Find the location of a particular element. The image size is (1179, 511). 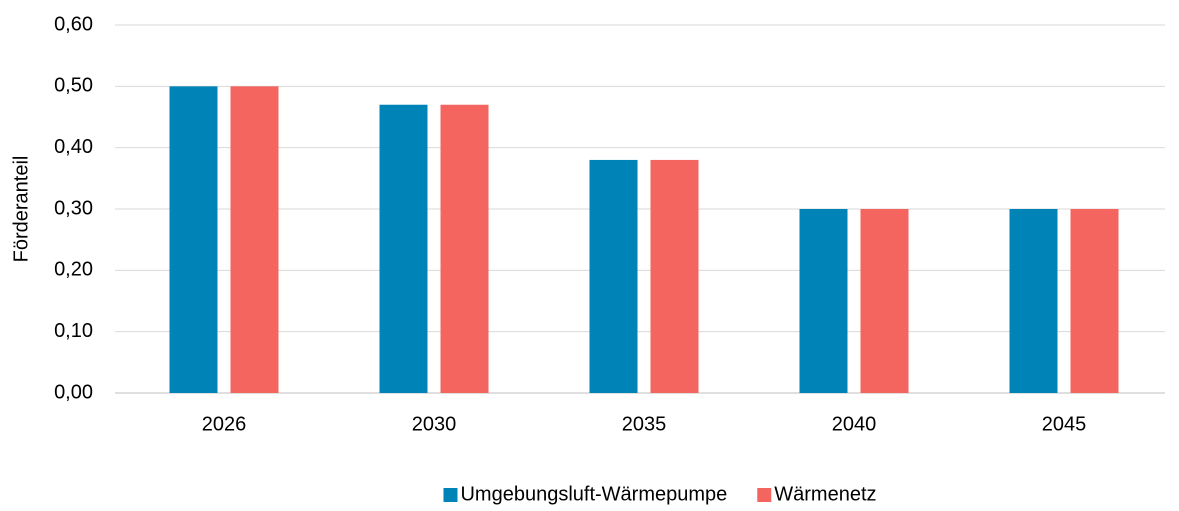

x-tick-label: 2030 is located at coordinates (434, 424).